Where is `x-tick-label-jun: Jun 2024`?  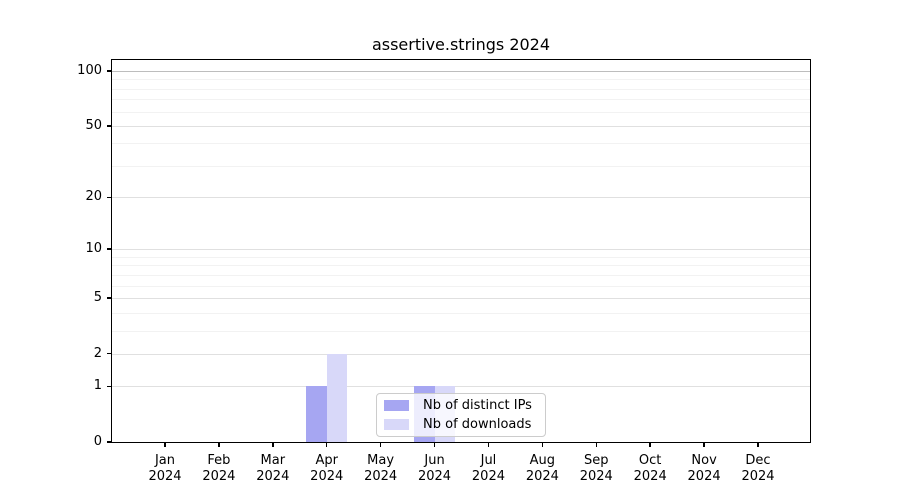
x-tick-label-jun: Jun 2024 is located at coordinates (435, 468).